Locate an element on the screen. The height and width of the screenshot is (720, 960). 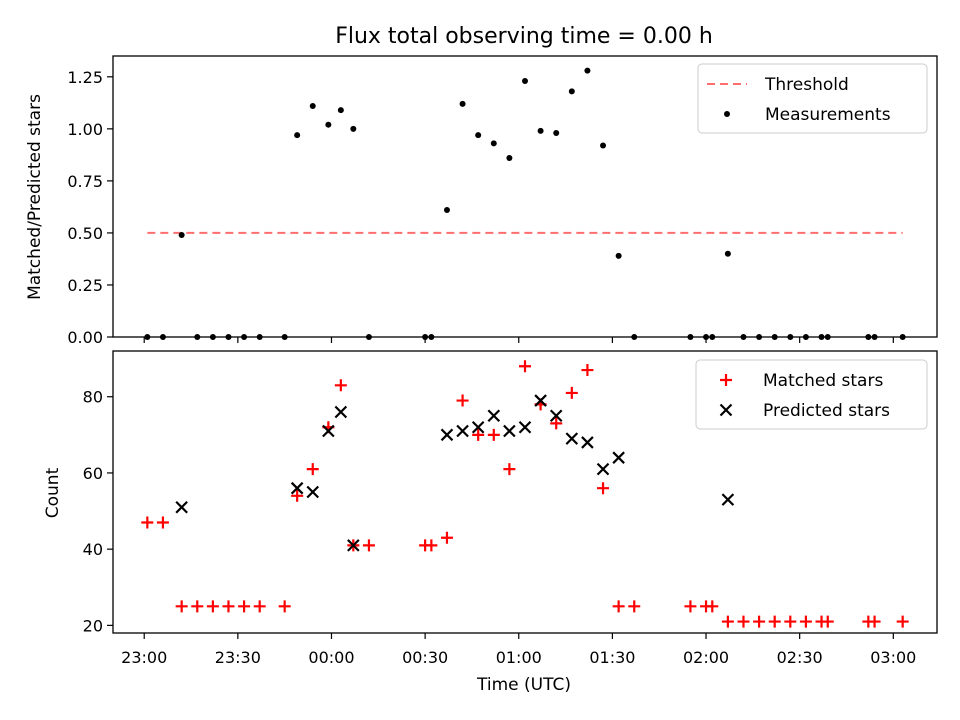
chart-title: Flux total observing time = 0.00 h is located at coordinates (524, 36).